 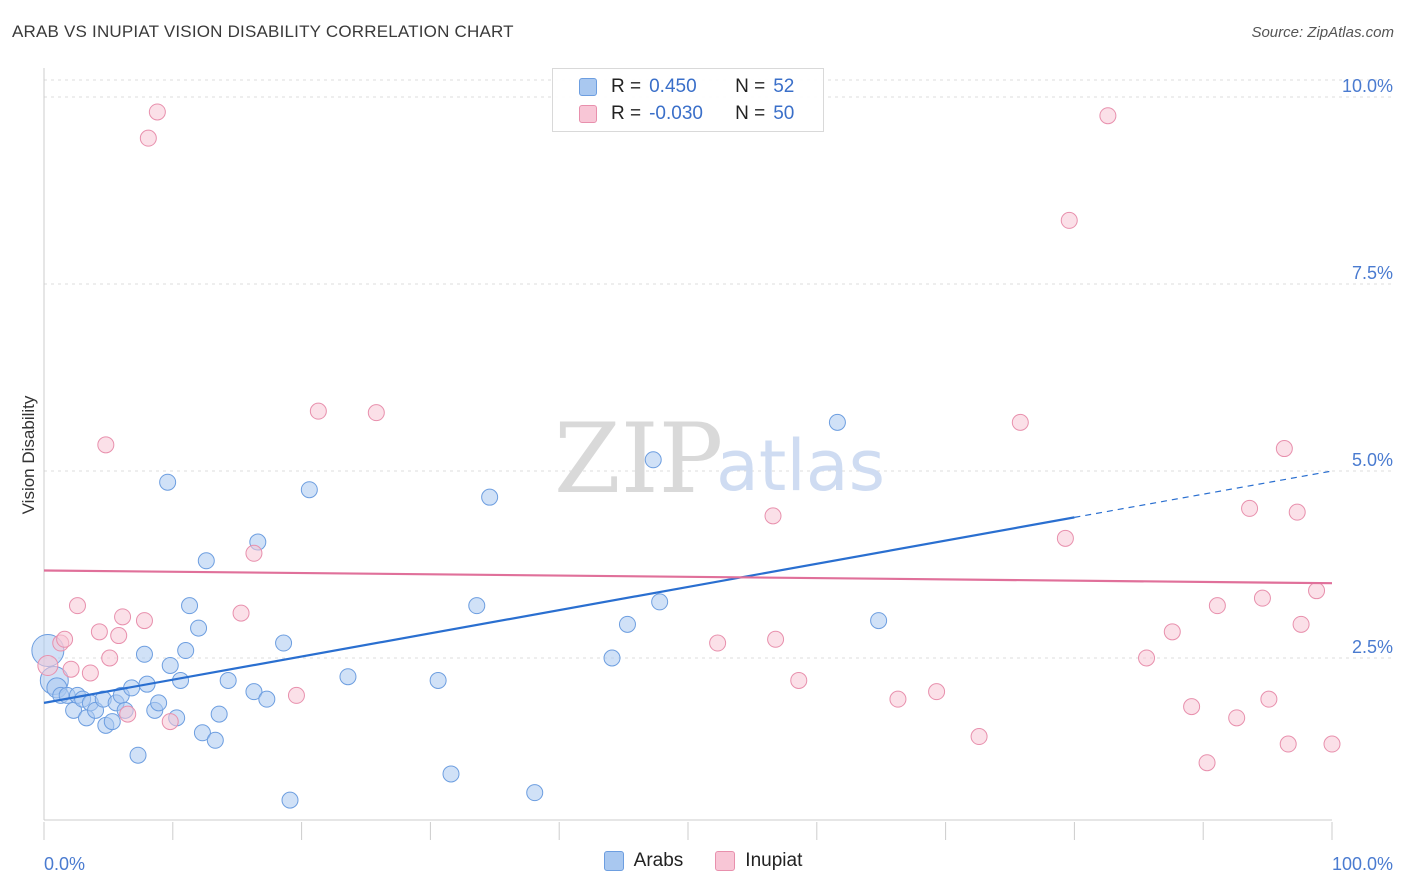 What do you see at coordinates (676, 113) in the screenshot?
I see `legend-r-value: -0.030` at bounding box center [676, 113].